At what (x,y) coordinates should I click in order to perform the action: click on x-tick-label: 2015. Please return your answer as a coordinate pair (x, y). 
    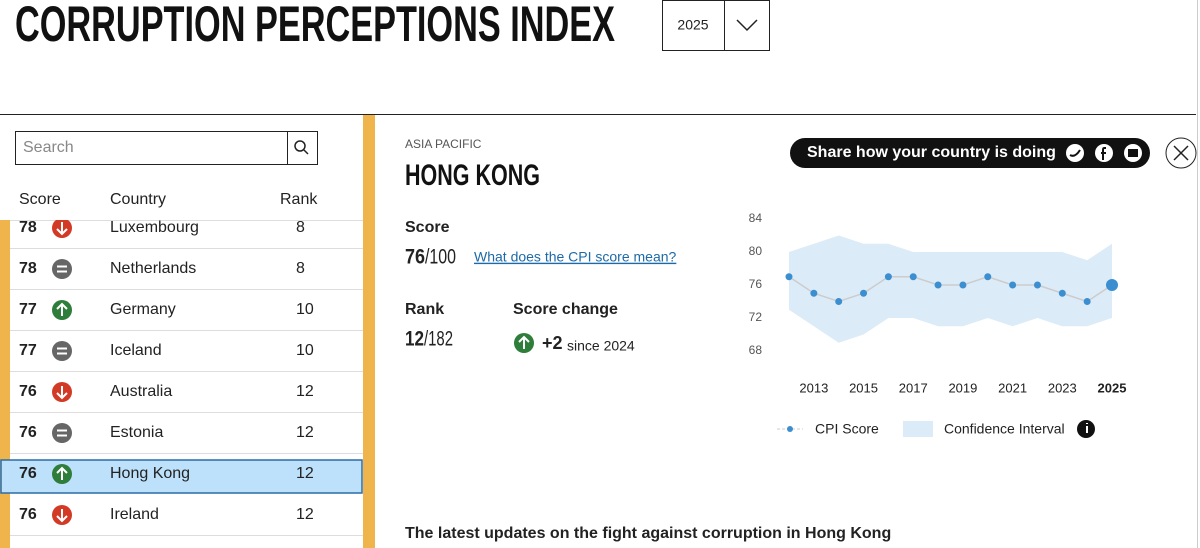
    Looking at the image, I should click on (863, 387).